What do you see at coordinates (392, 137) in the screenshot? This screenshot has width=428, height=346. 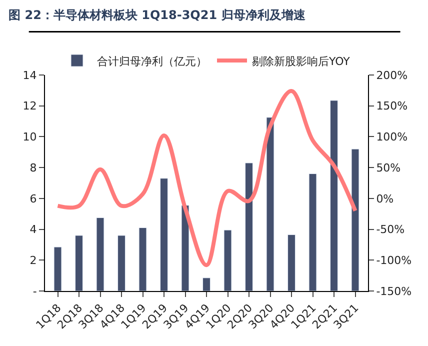 I see `y2-tick-label: 100%` at bounding box center [392, 137].